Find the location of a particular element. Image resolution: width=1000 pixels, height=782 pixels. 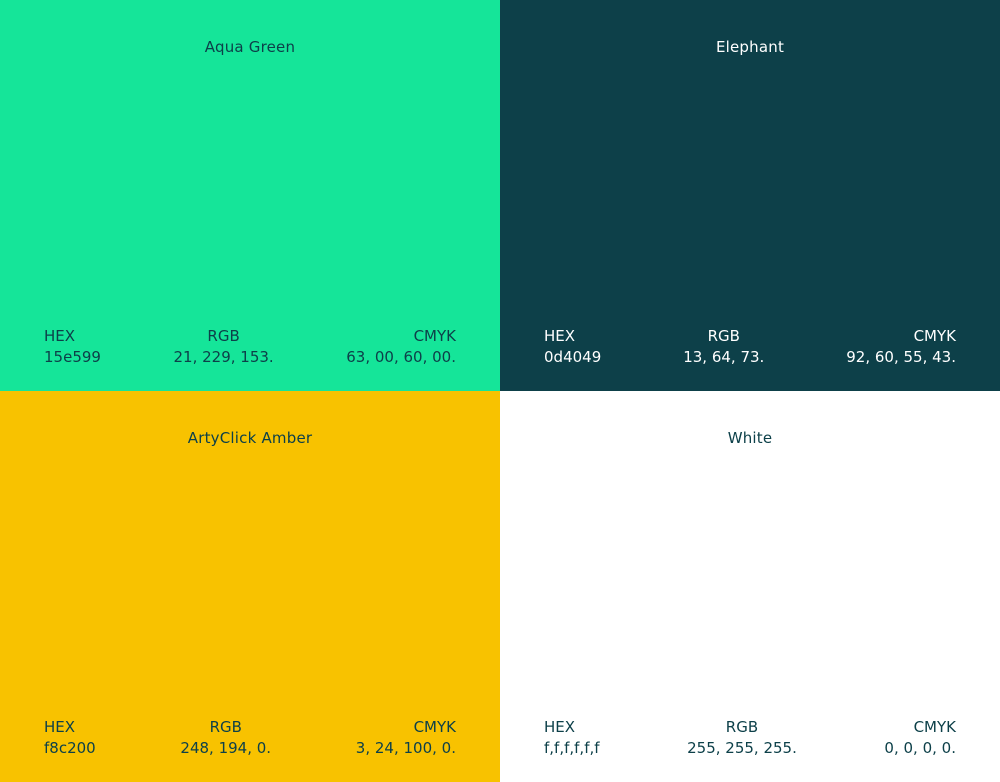

hex-value: 0d4049 is located at coordinates (573, 357).